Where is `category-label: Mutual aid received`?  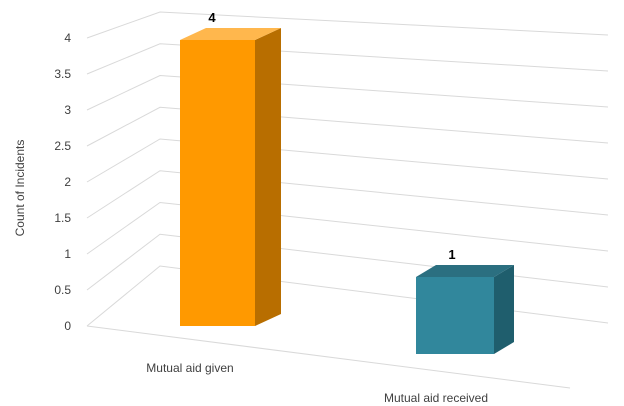
category-label: Mutual aid received is located at coordinates (436, 398).